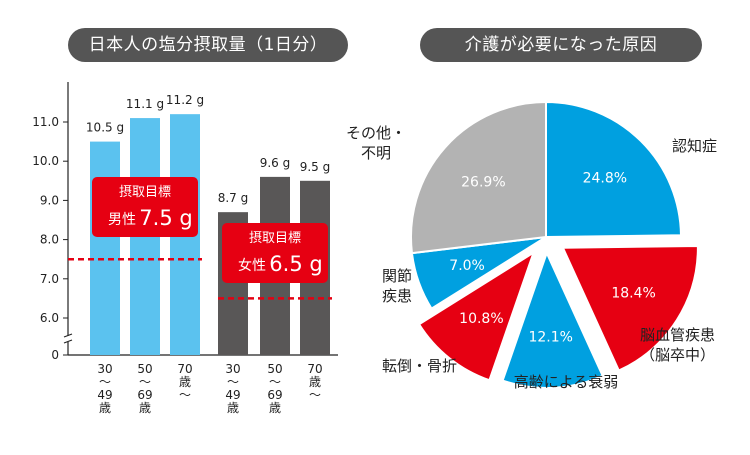 The height and width of the screenshot is (455, 750). What do you see at coordinates (419, 366) in the screenshot?
I see `pie-category-label: 転倒・骨折` at bounding box center [419, 366].